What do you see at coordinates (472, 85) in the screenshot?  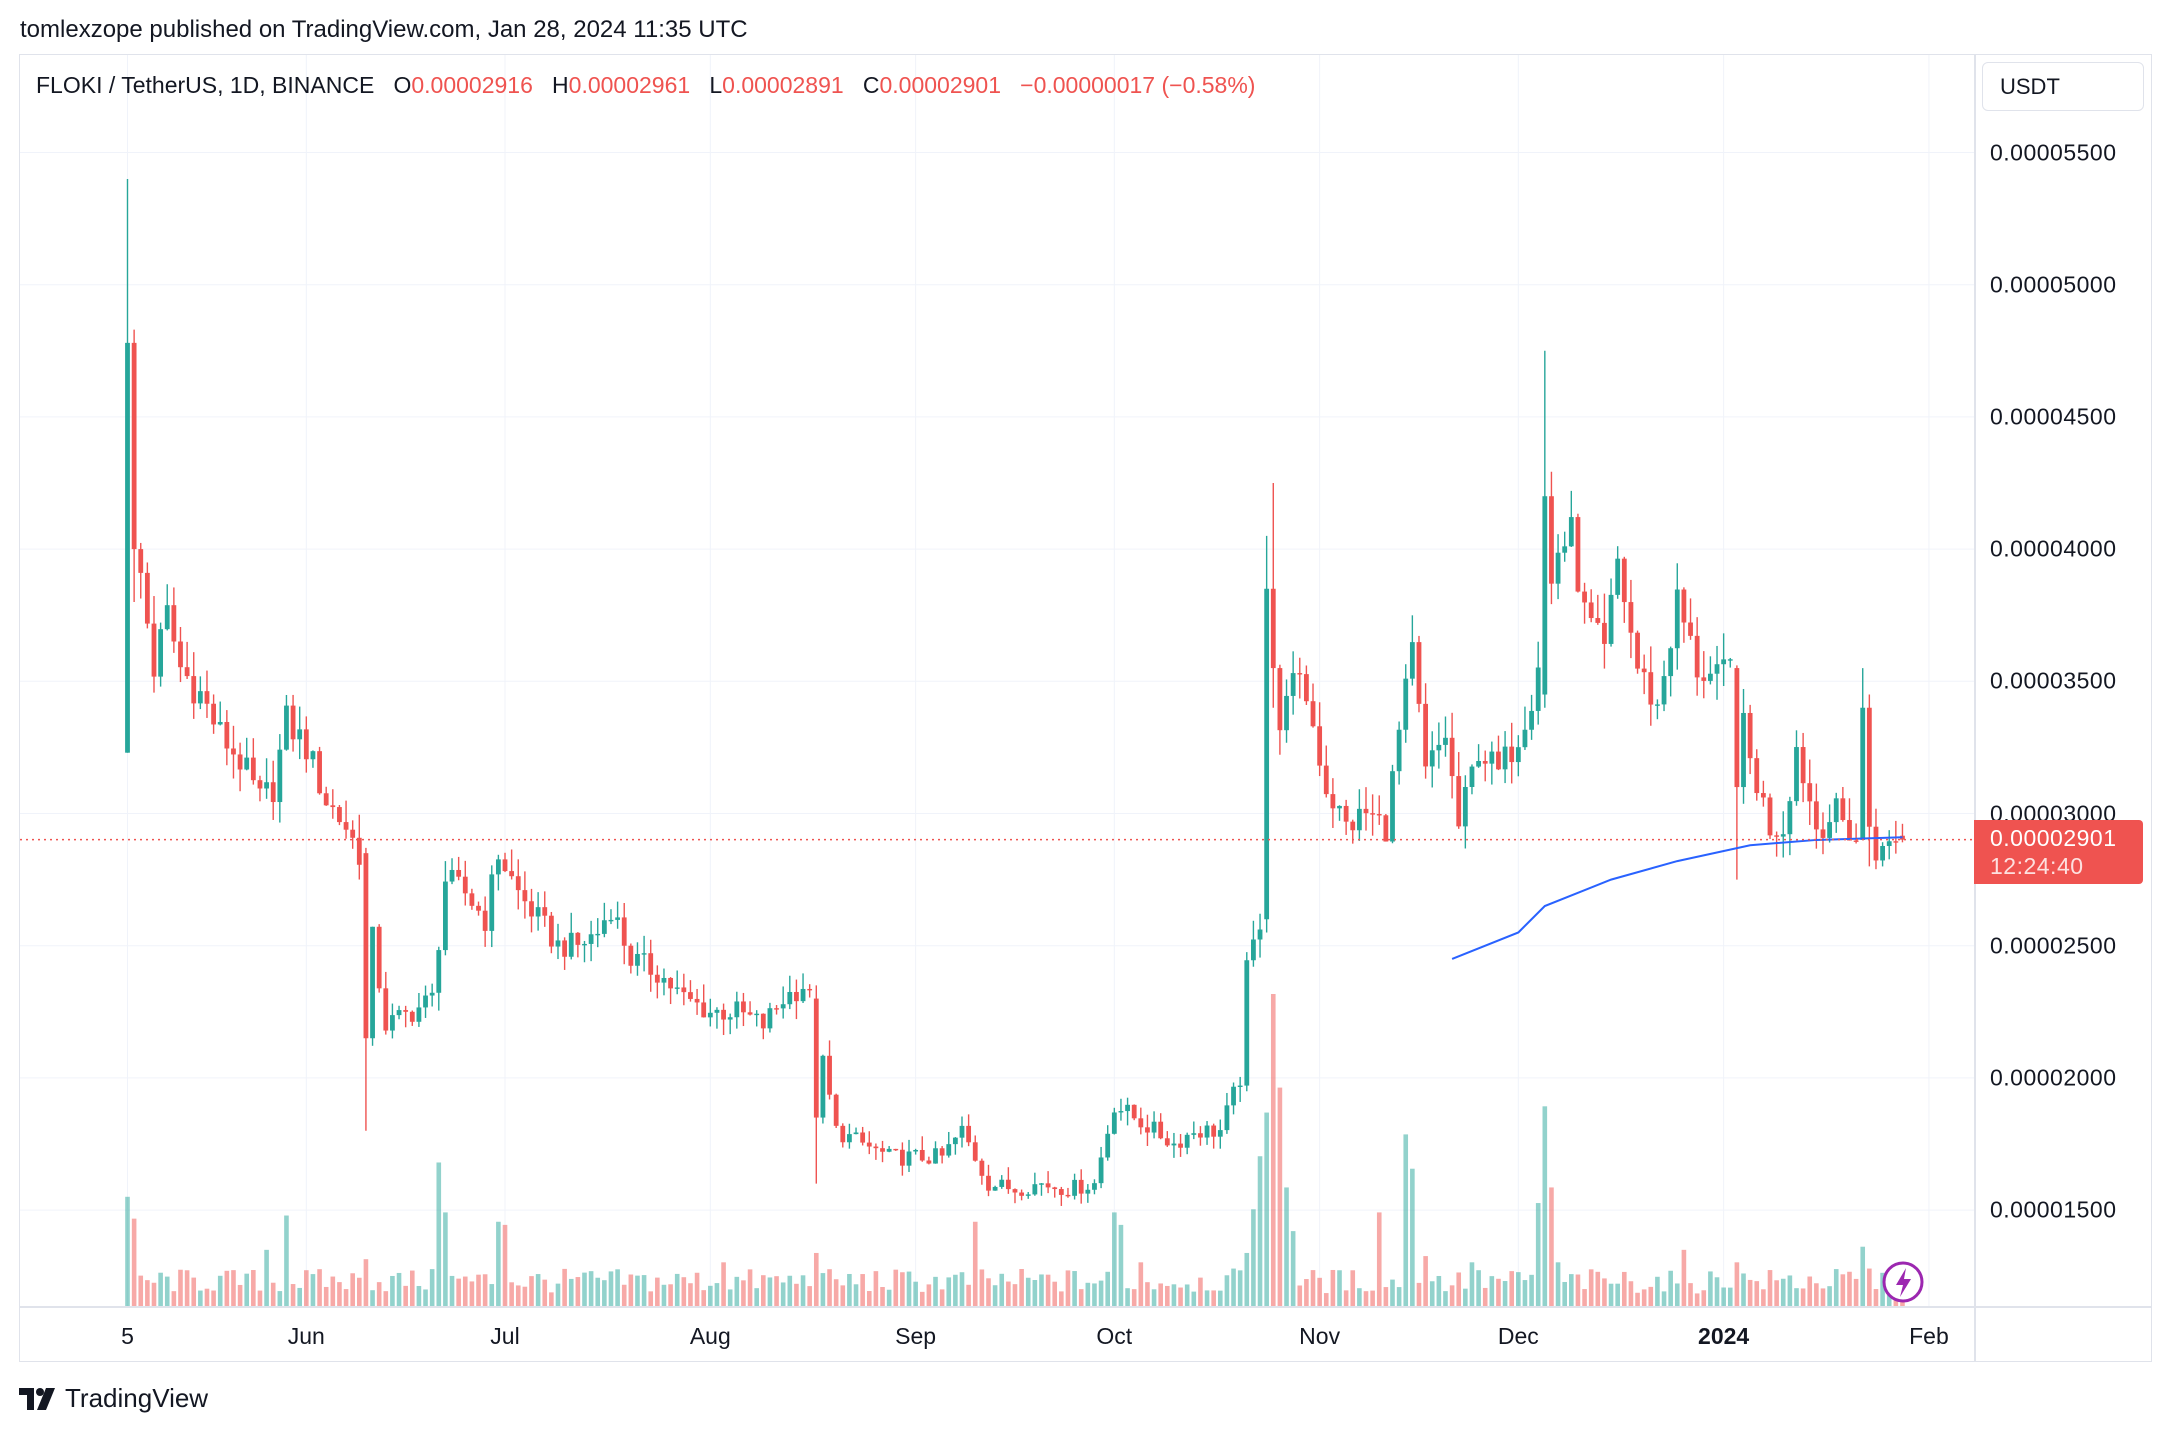 I see `open-value: 0.00002916` at bounding box center [472, 85].